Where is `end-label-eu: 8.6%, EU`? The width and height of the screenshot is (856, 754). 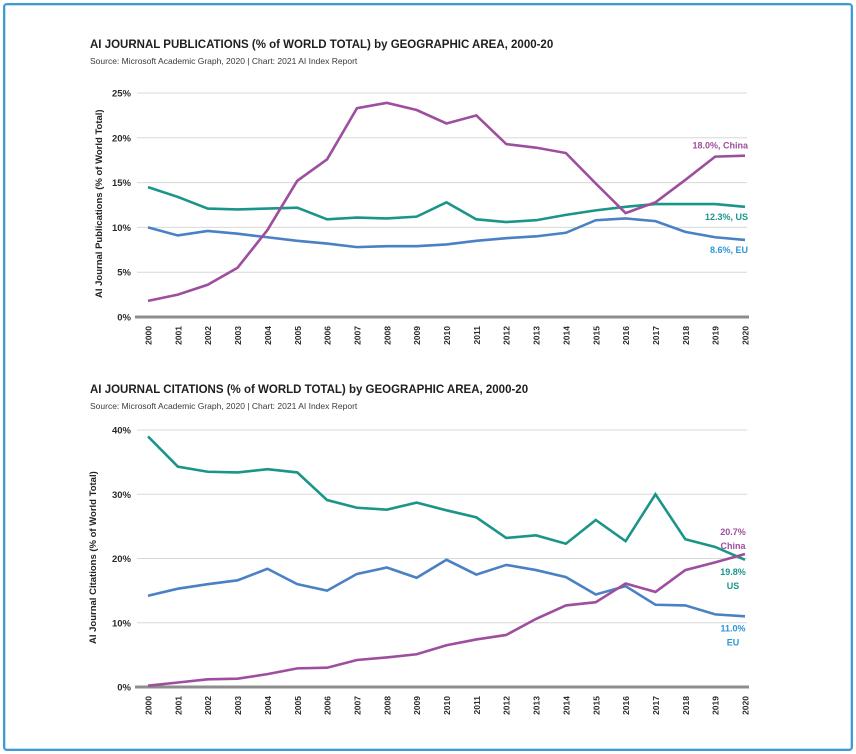
end-label-eu: 8.6%, EU is located at coordinates (729, 250).